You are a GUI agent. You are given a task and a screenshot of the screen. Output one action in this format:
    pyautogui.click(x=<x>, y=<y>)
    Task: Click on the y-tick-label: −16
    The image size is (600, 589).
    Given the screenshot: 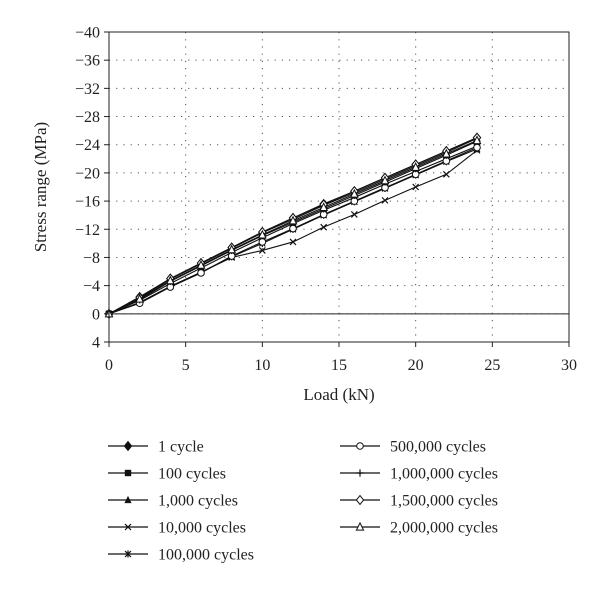 What is the action you would take?
    pyautogui.click(x=87, y=202)
    